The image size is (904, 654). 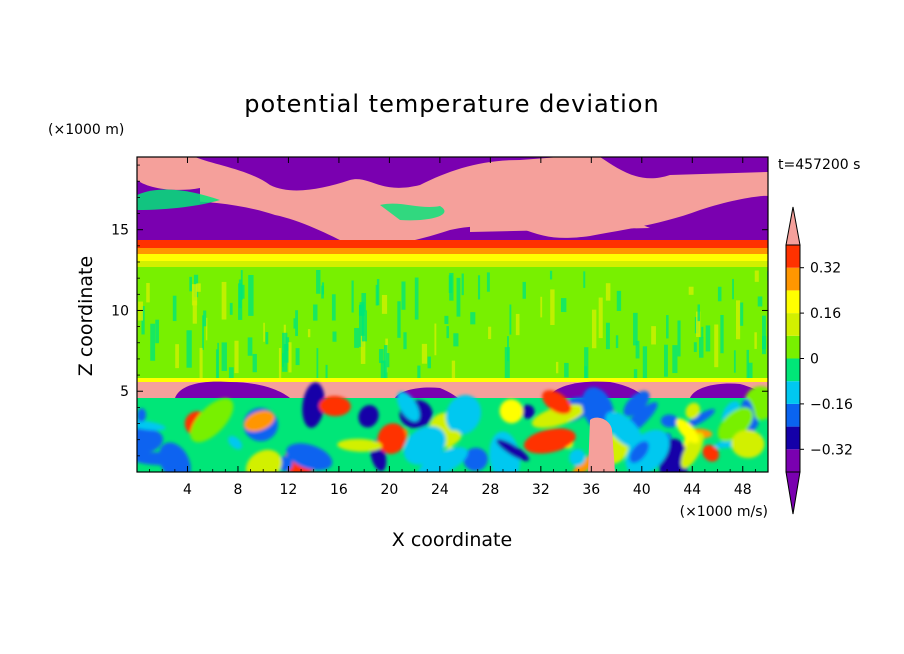 I want to click on colorbar-tick-label: 0, so click(x=814, y=360).